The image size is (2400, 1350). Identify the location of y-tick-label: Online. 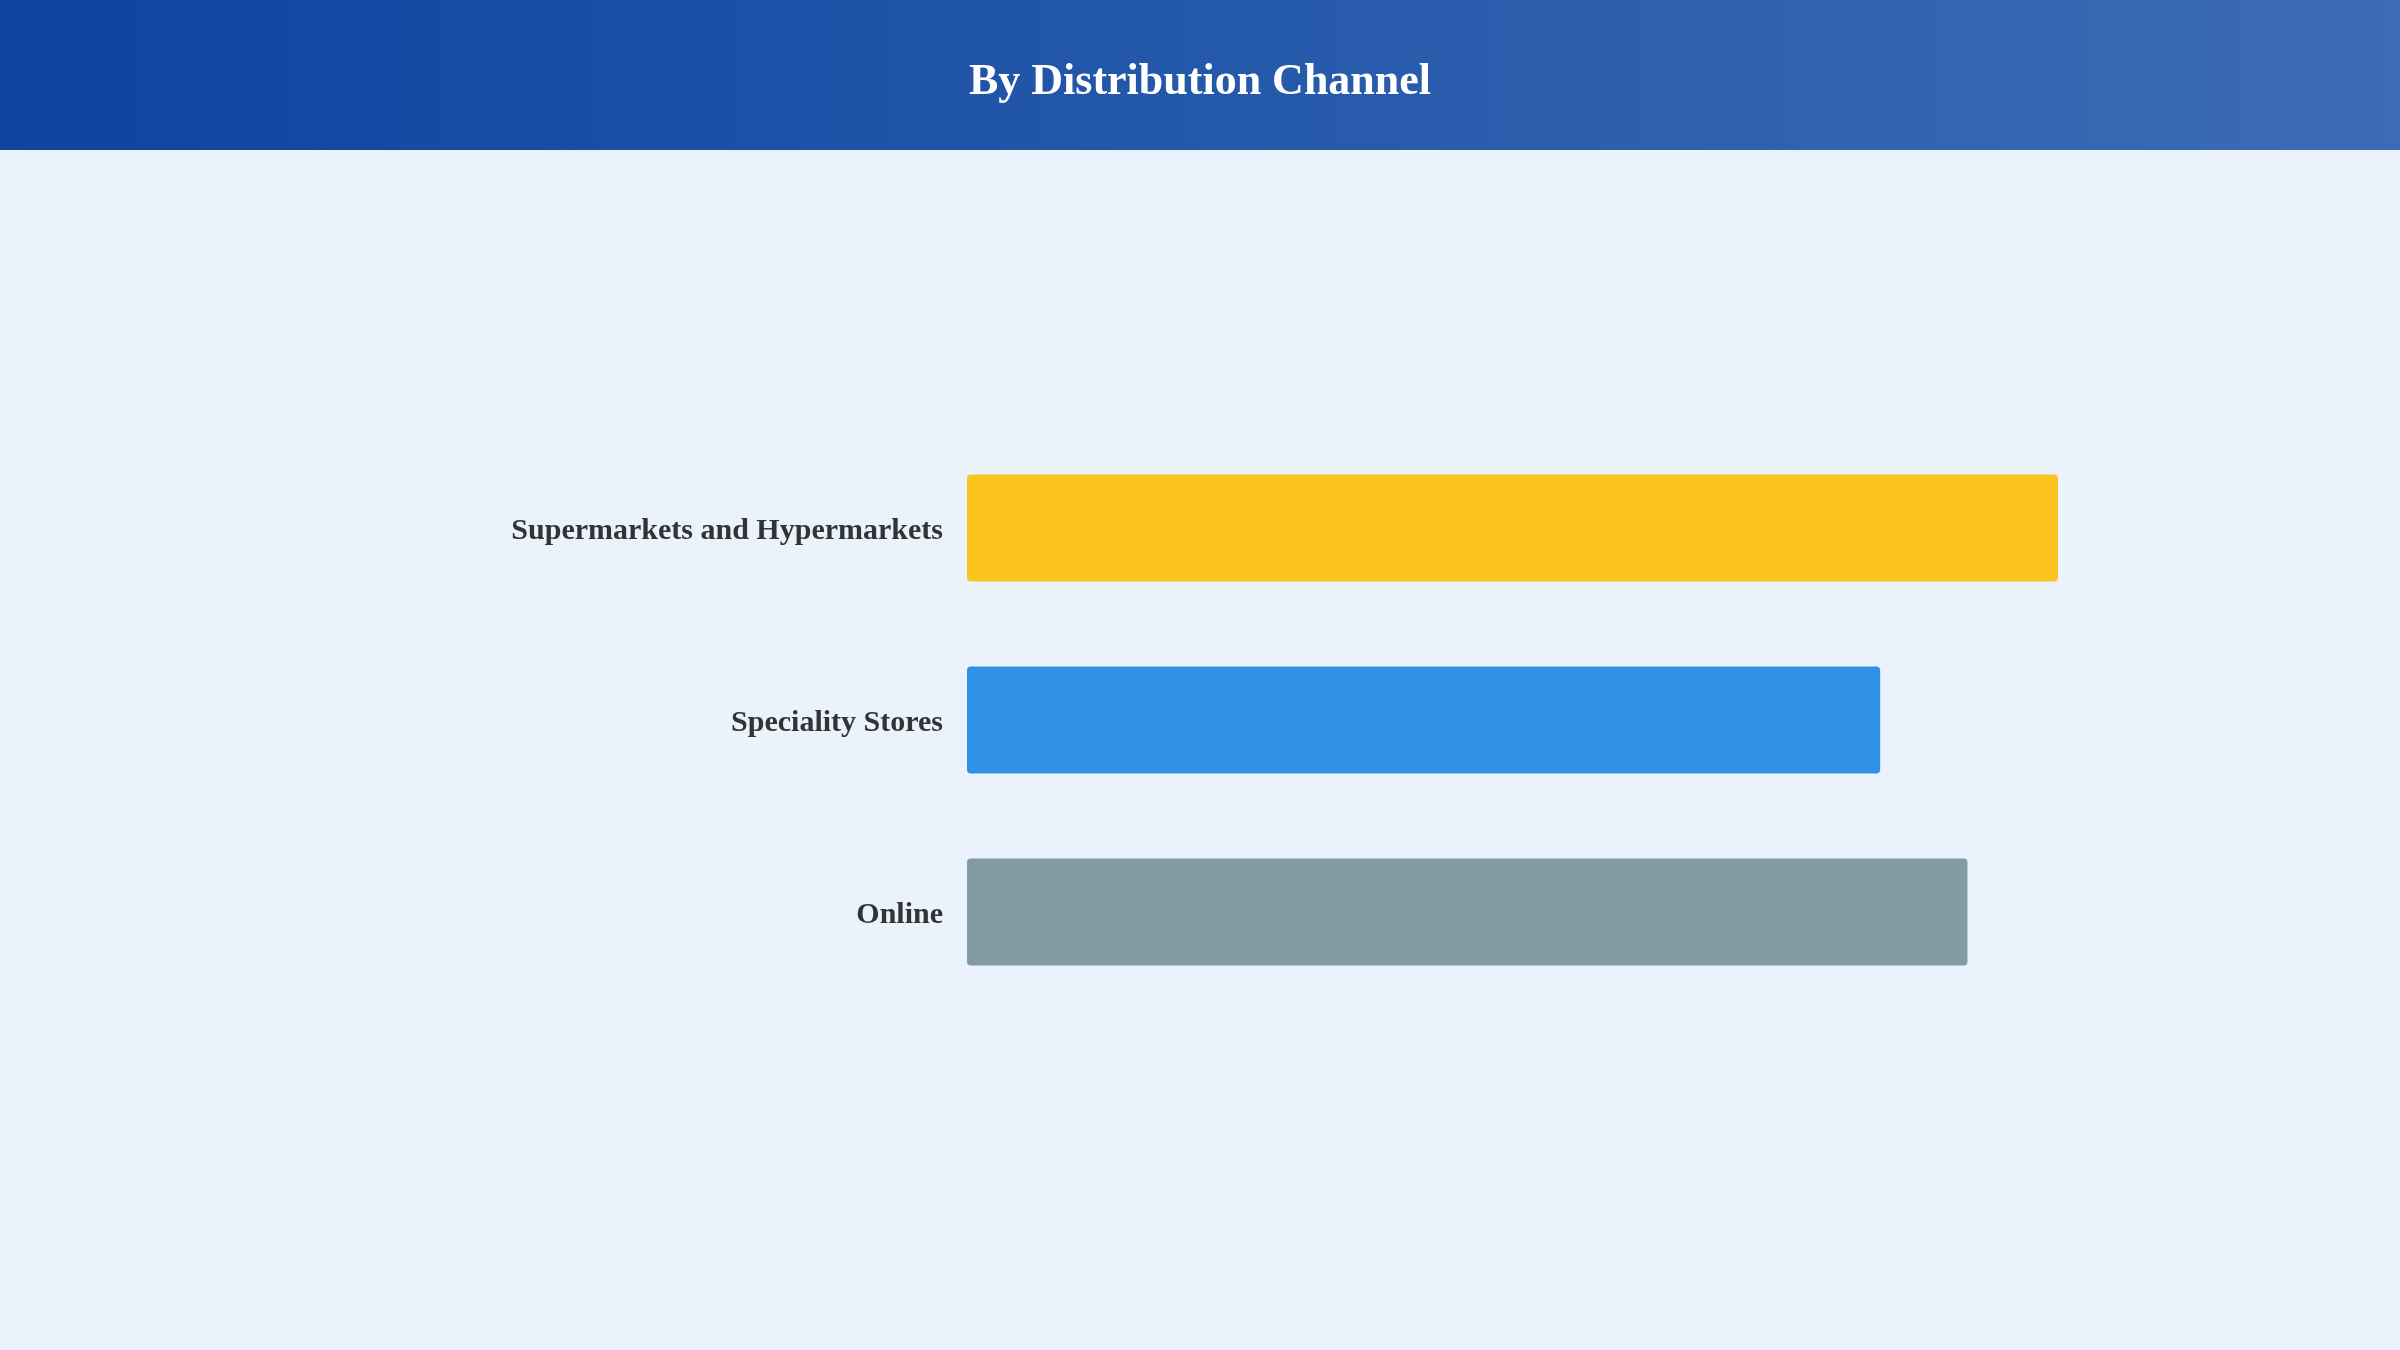
(899, 912).